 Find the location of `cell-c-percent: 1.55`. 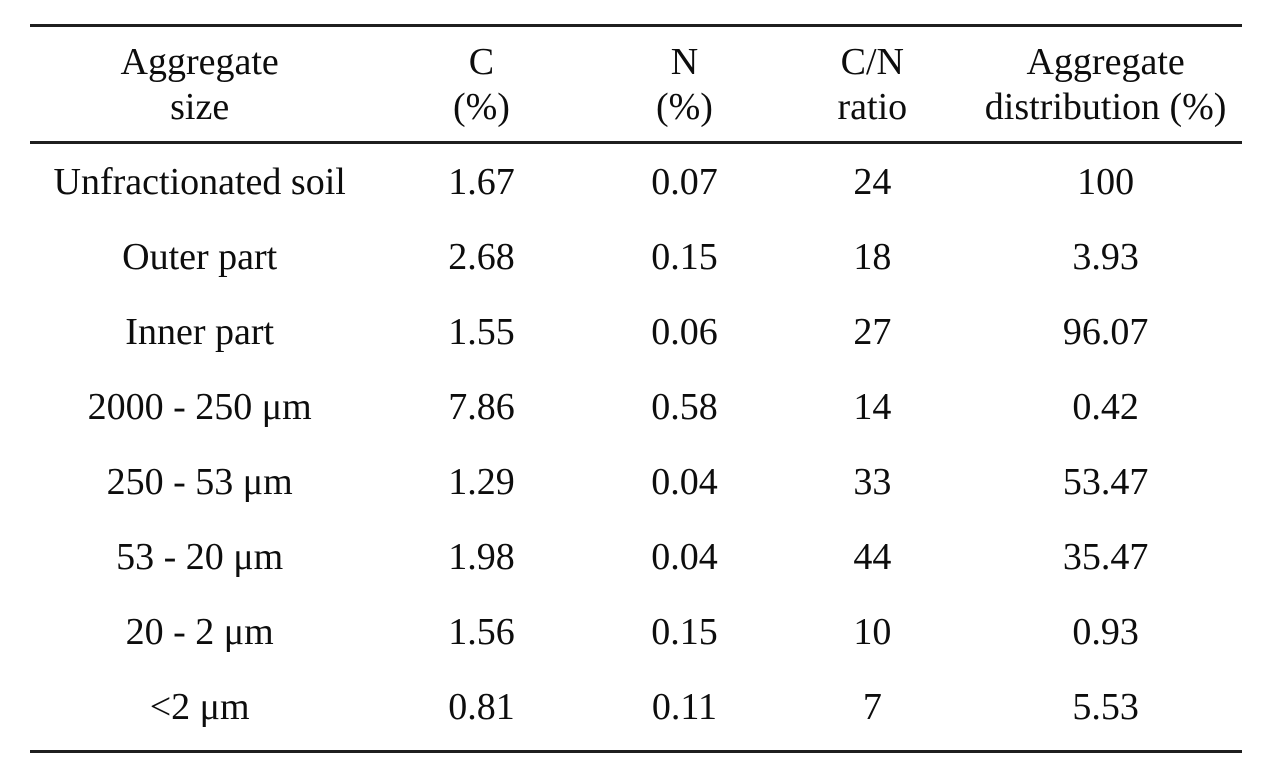

cell-c-percent: 1.55 is located at coordinates (481, 331).